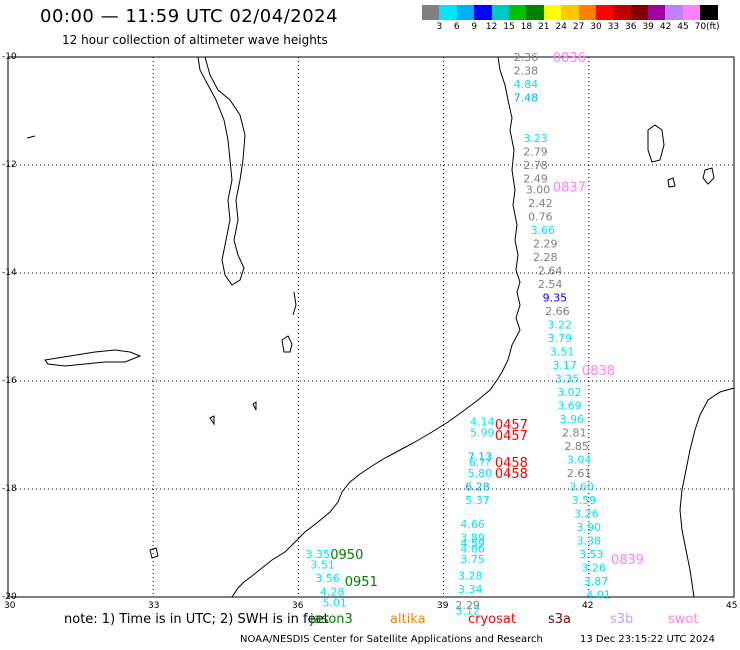 The image size is (740, 650). I want to click on lat-label: -16, so click(9, 381).